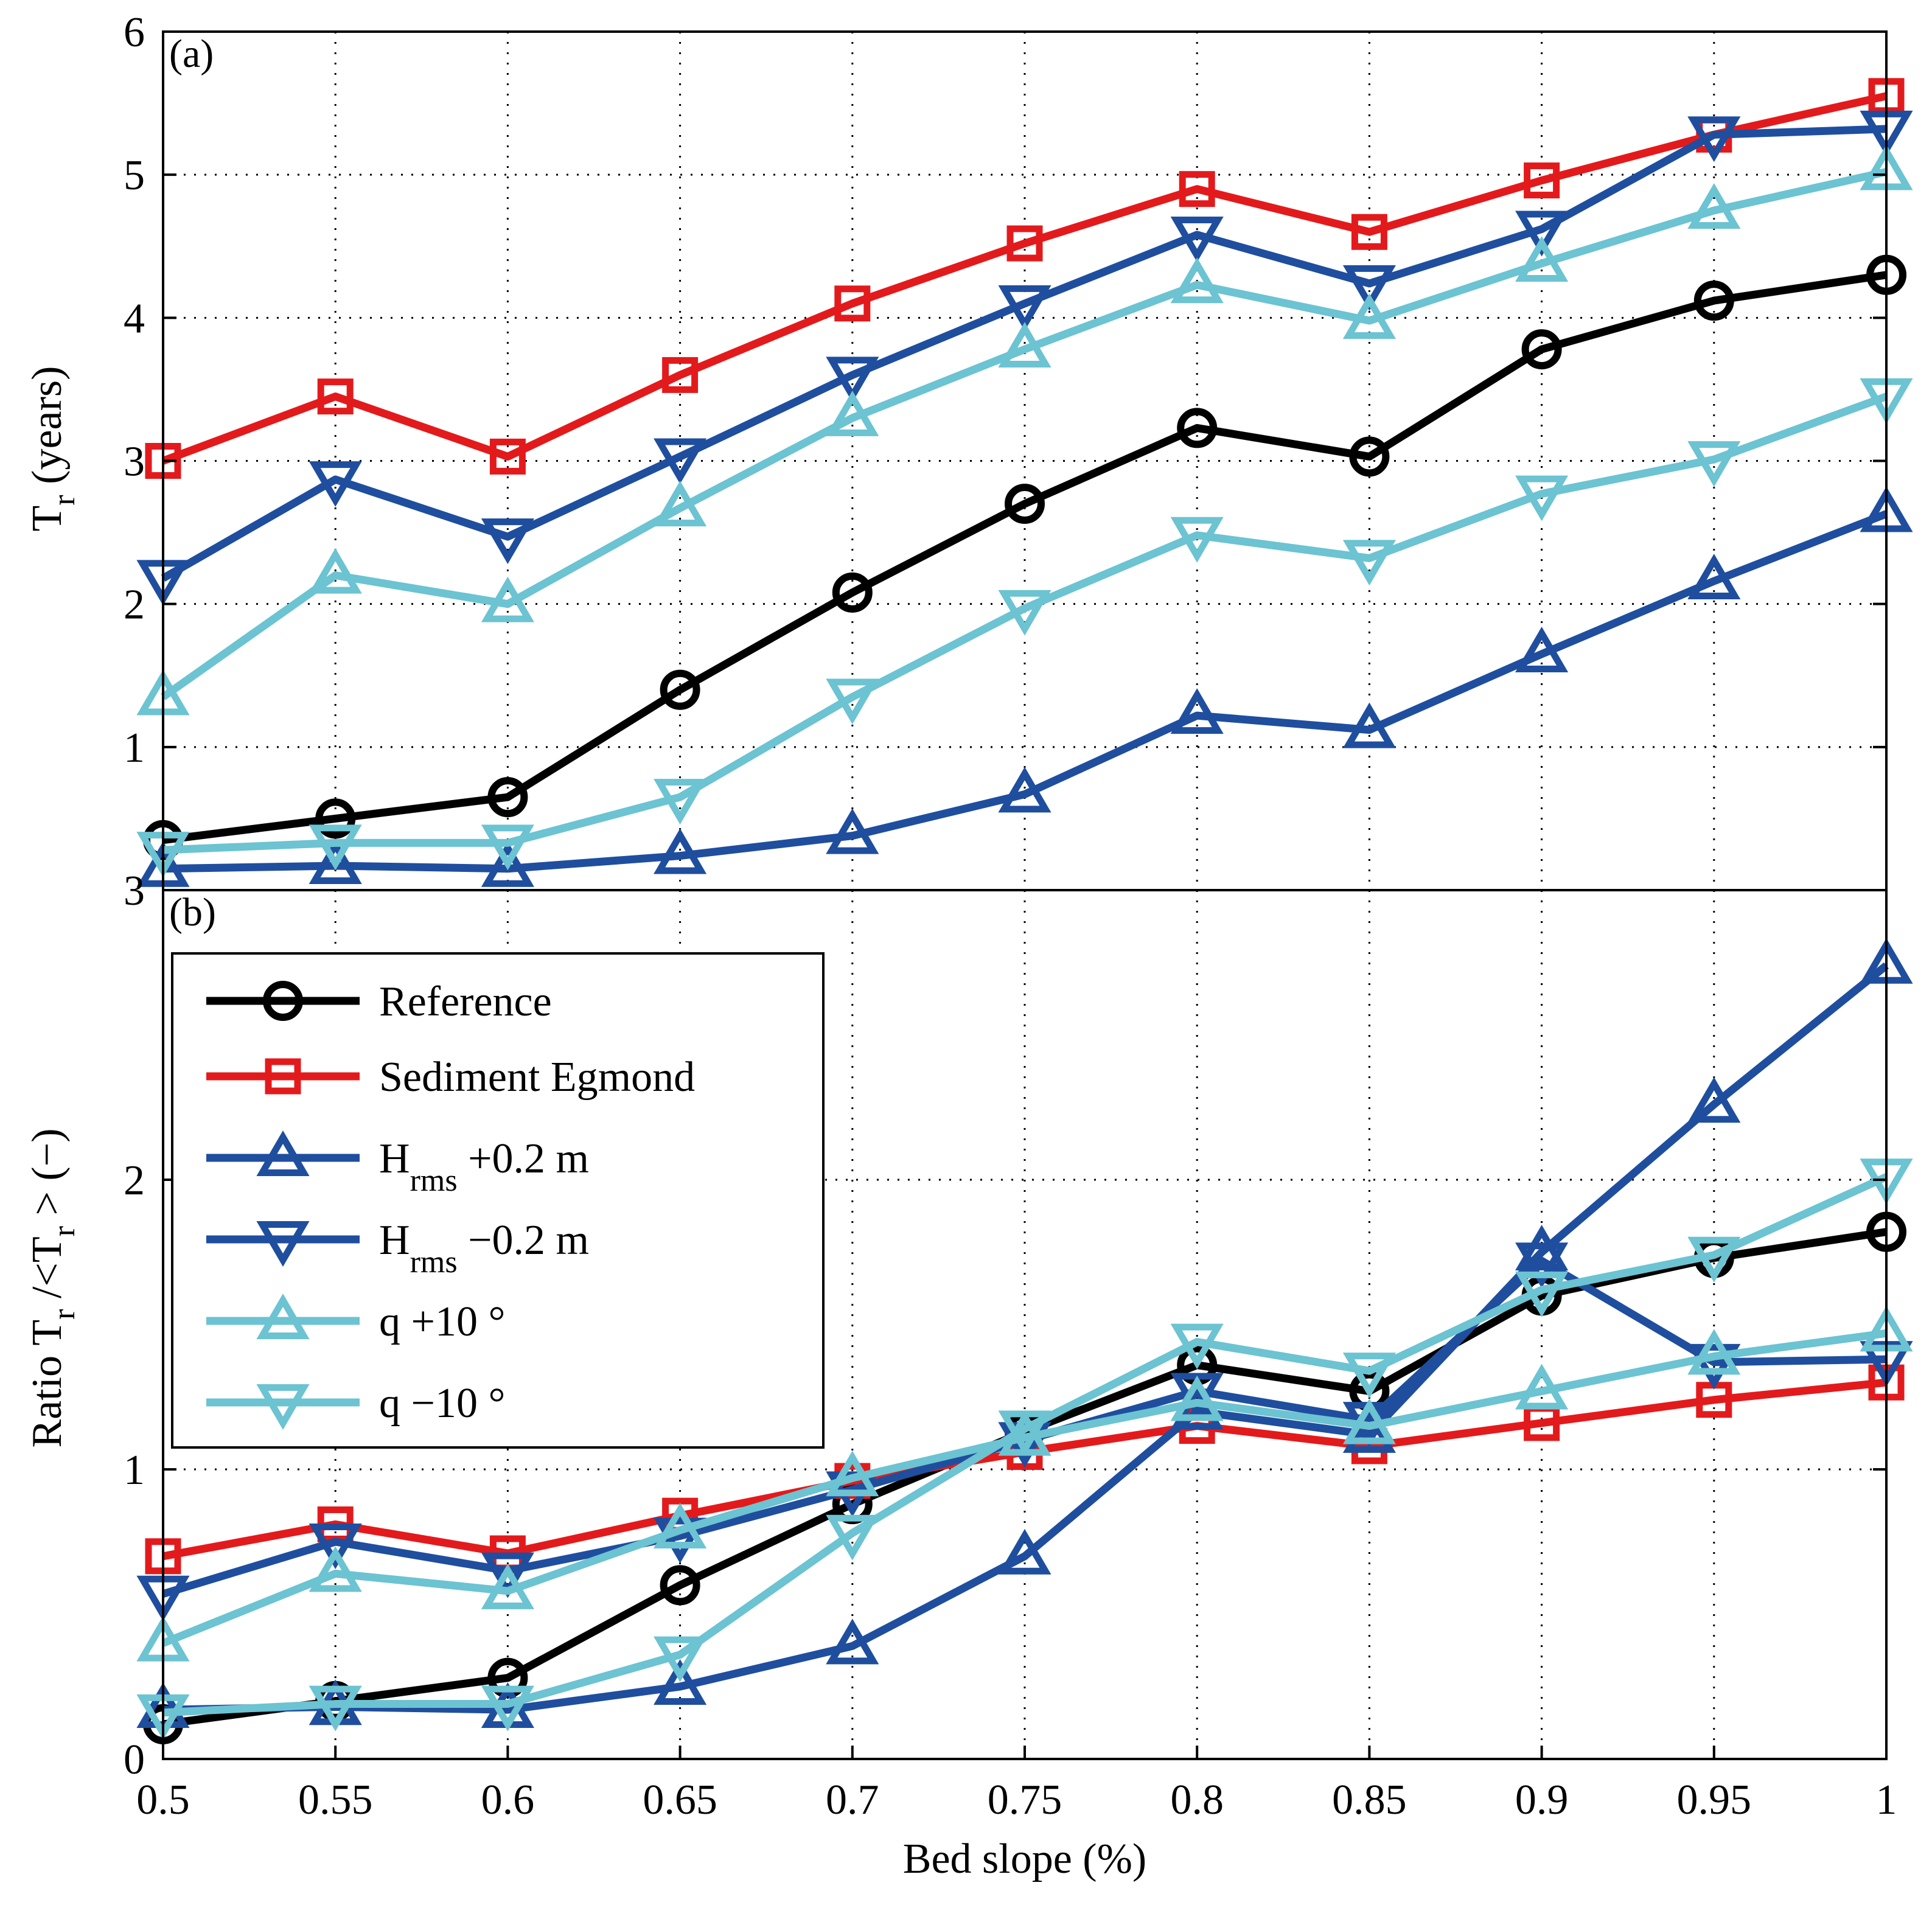 The height and width of the screenshot is (1905, 1932). Describe the element at coordinates (47, 1177) in the screenshot. I see `panel-b-y-axis-label-rest: > (−)` at that location.